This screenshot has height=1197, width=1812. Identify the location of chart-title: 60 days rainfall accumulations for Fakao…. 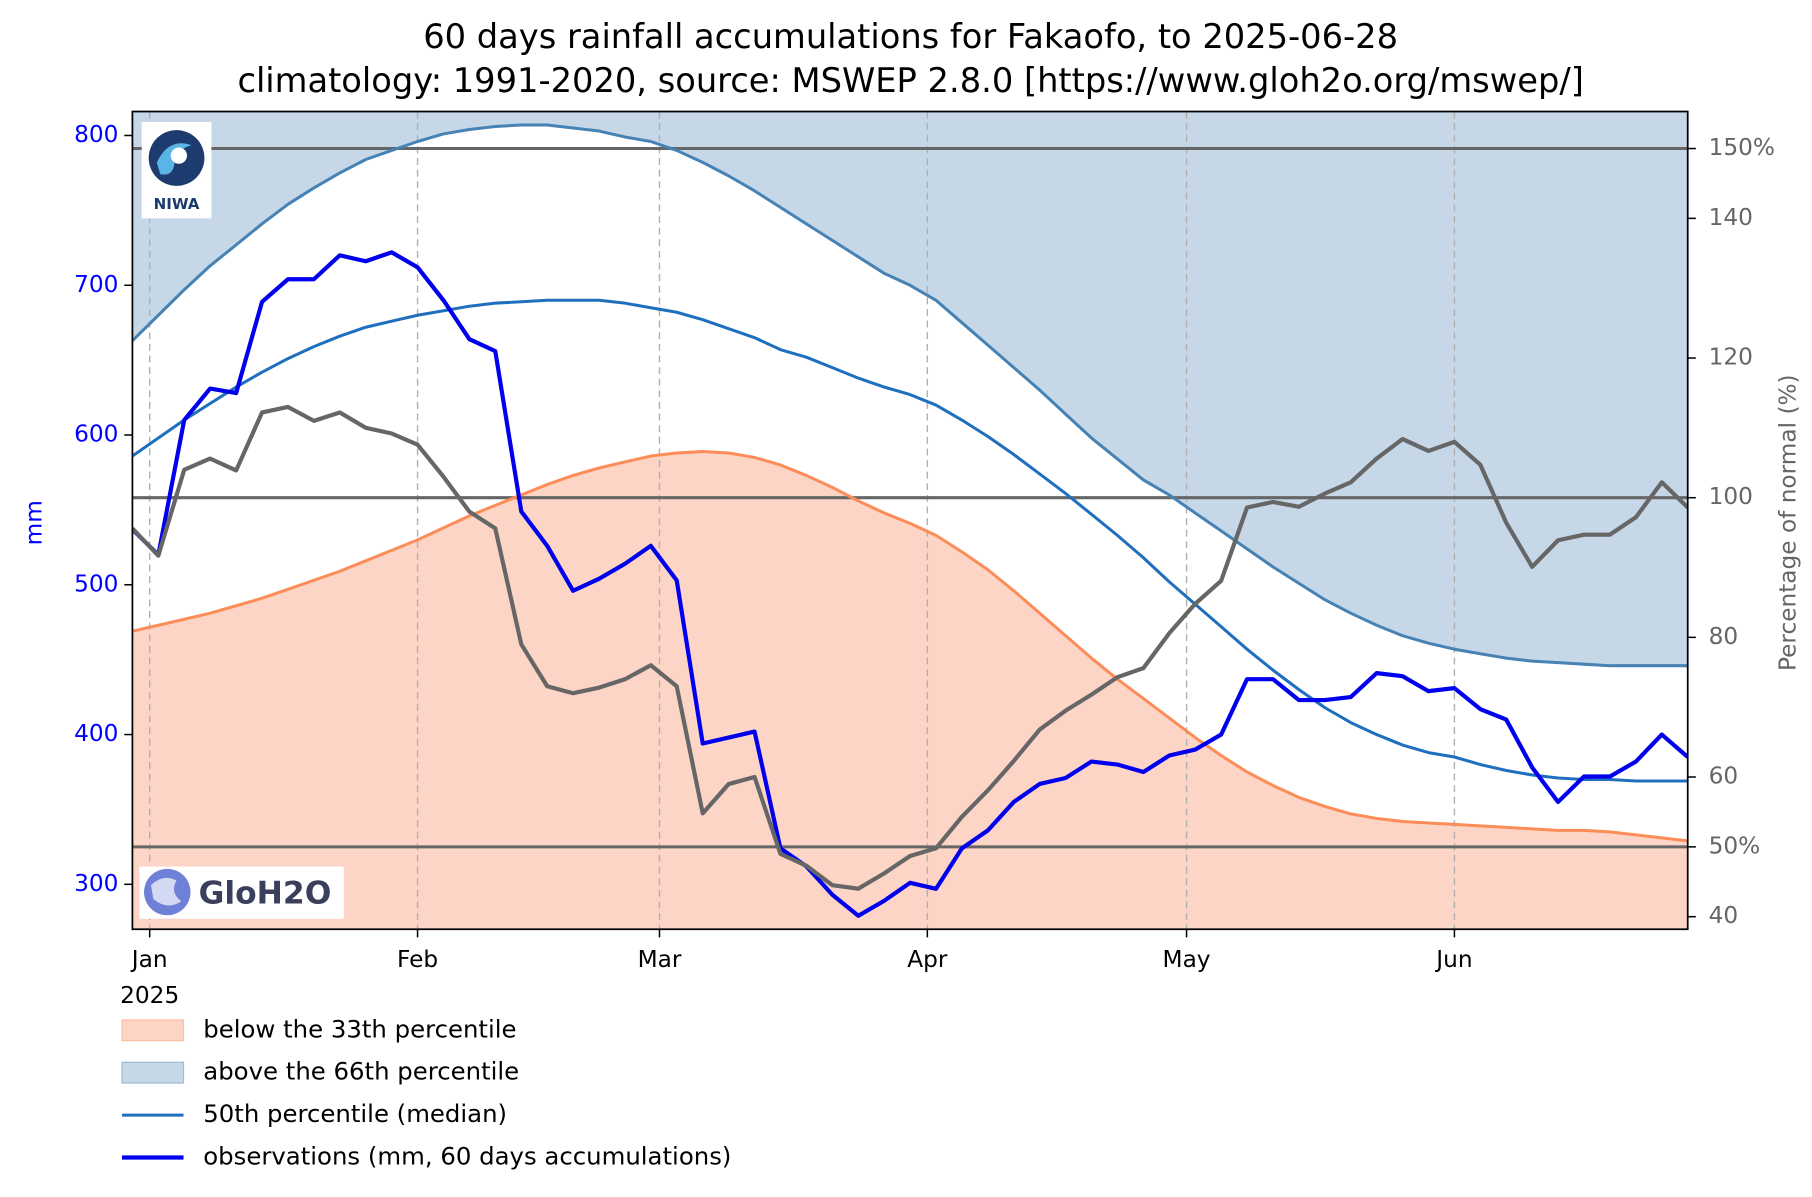
(910, 36).